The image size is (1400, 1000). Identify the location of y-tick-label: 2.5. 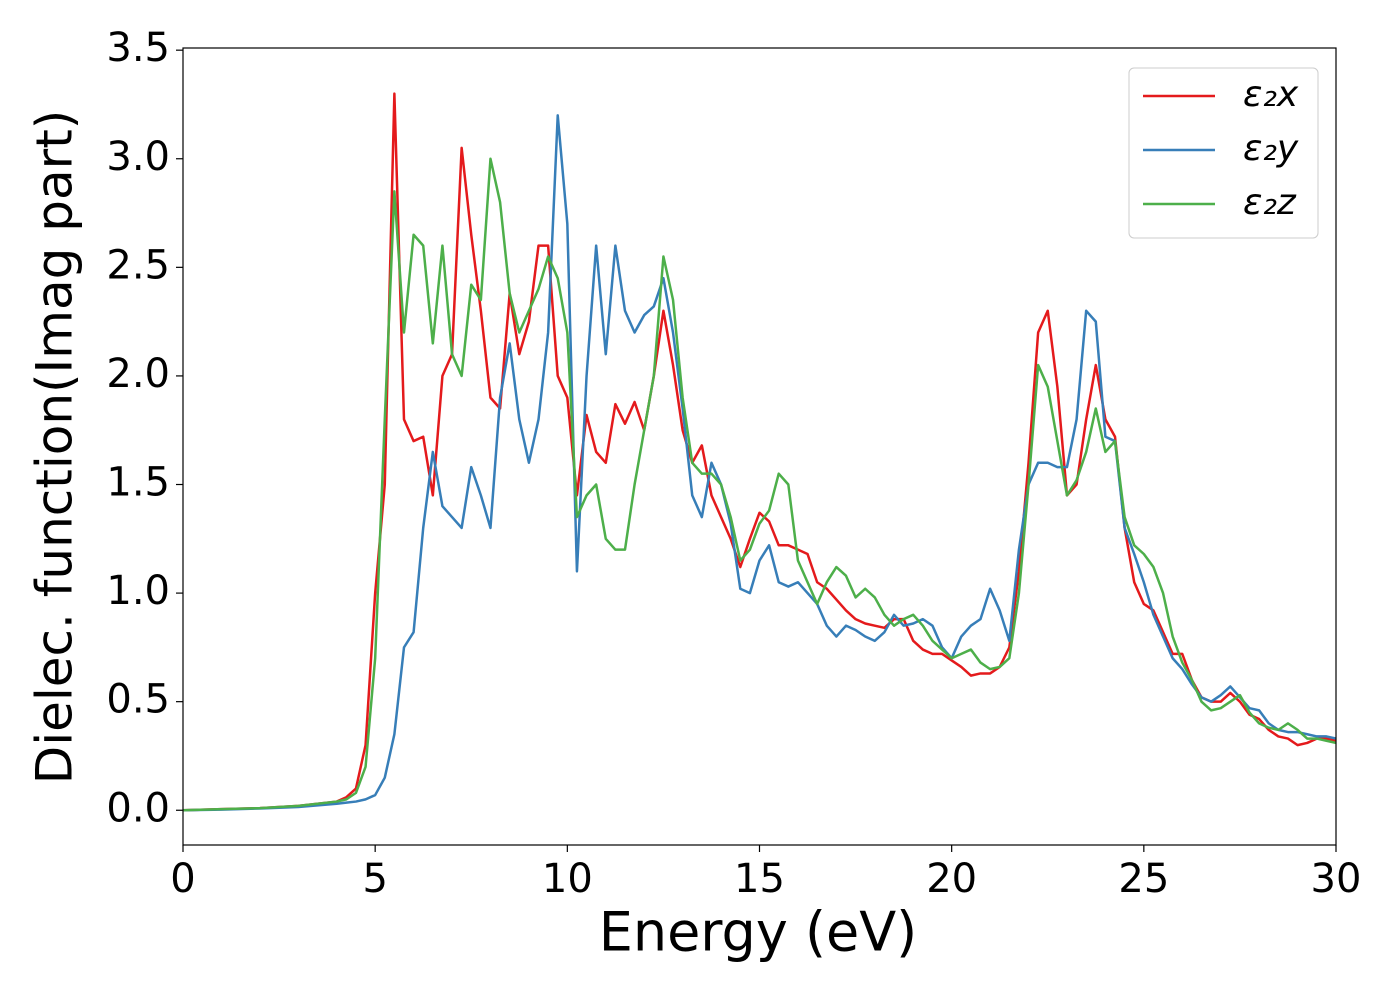
(138, 265).